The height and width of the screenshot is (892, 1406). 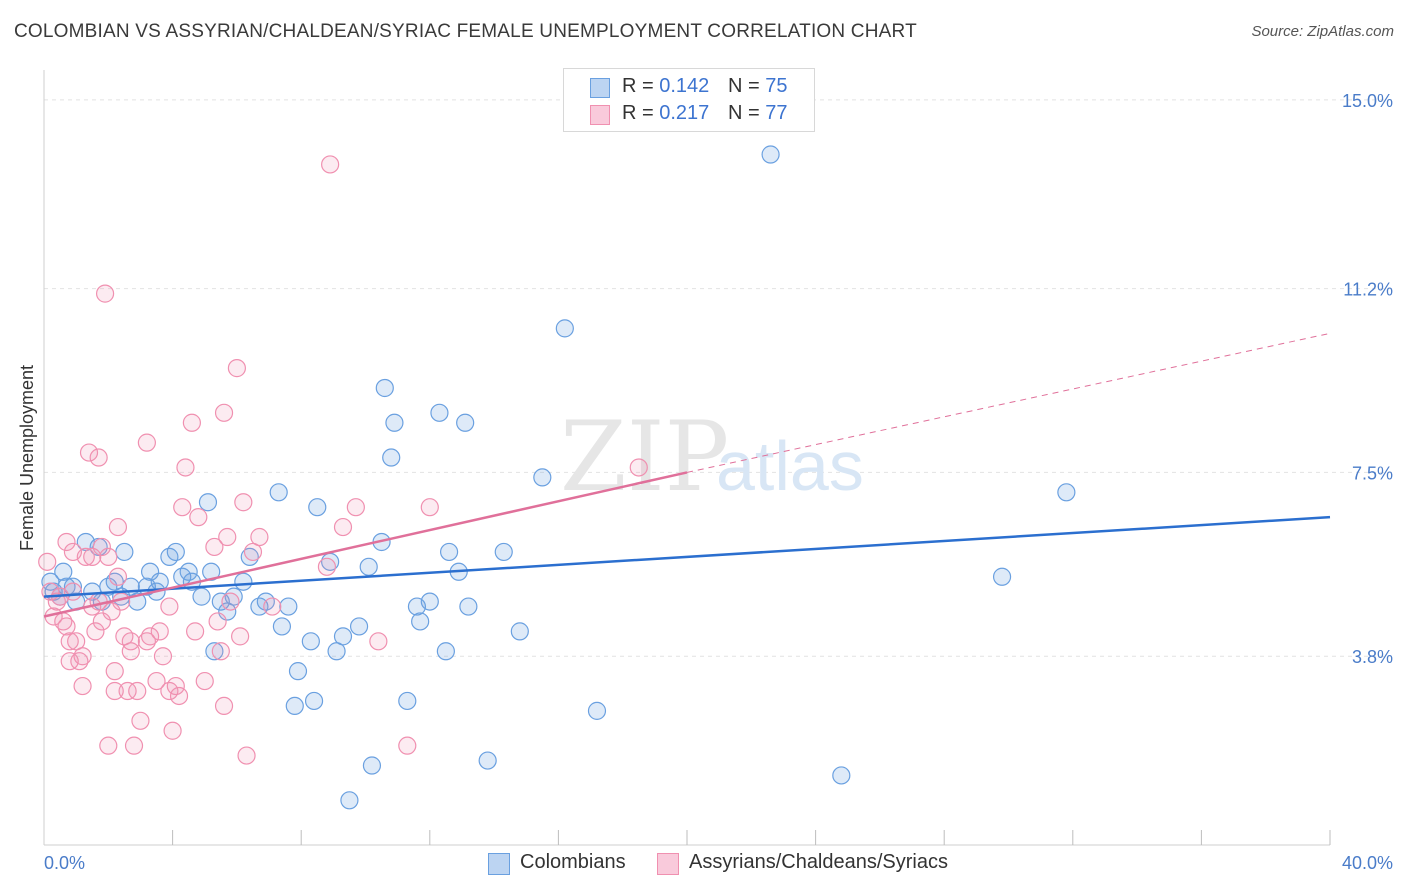 I want to click on legend-swatch-assyrians, so click(x=668, y=864).